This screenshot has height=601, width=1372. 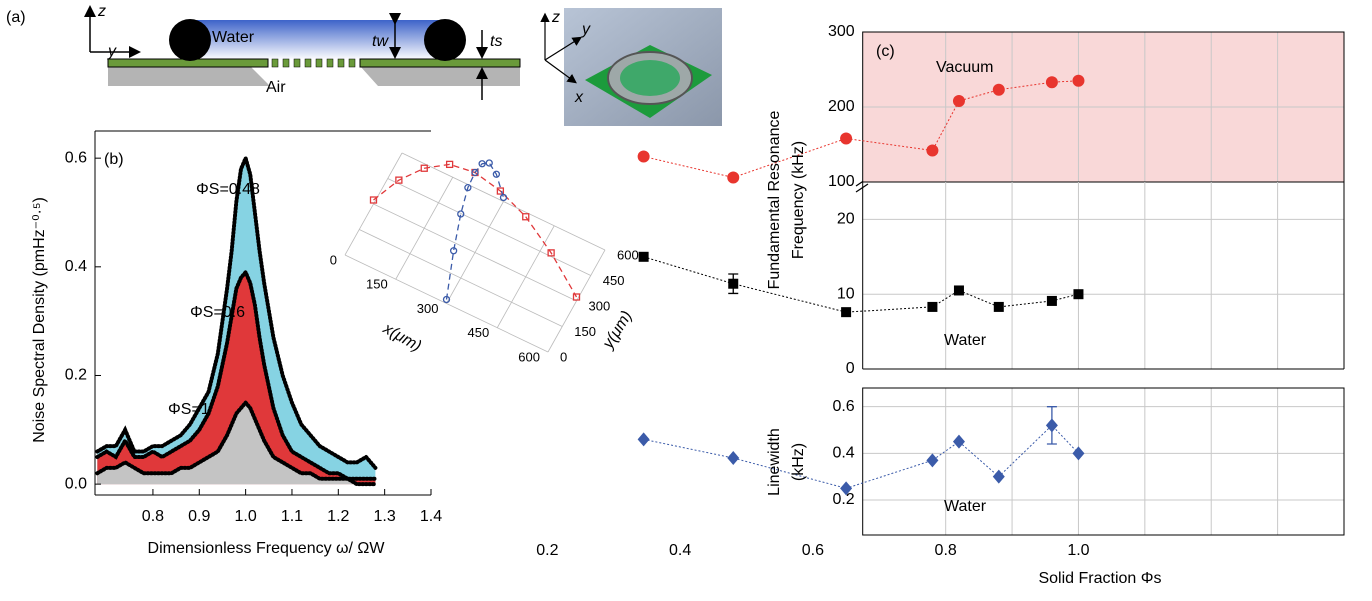 What do you see at coordinates (233, 37) in the screenshot?
I see `label: Water` at bounding box center [233, 37].